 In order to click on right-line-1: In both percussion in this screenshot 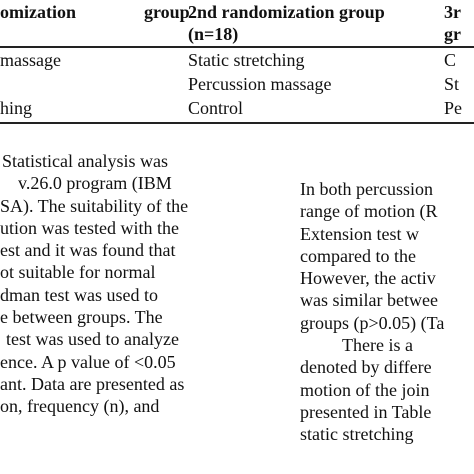, I will do `click(366, 189)`.